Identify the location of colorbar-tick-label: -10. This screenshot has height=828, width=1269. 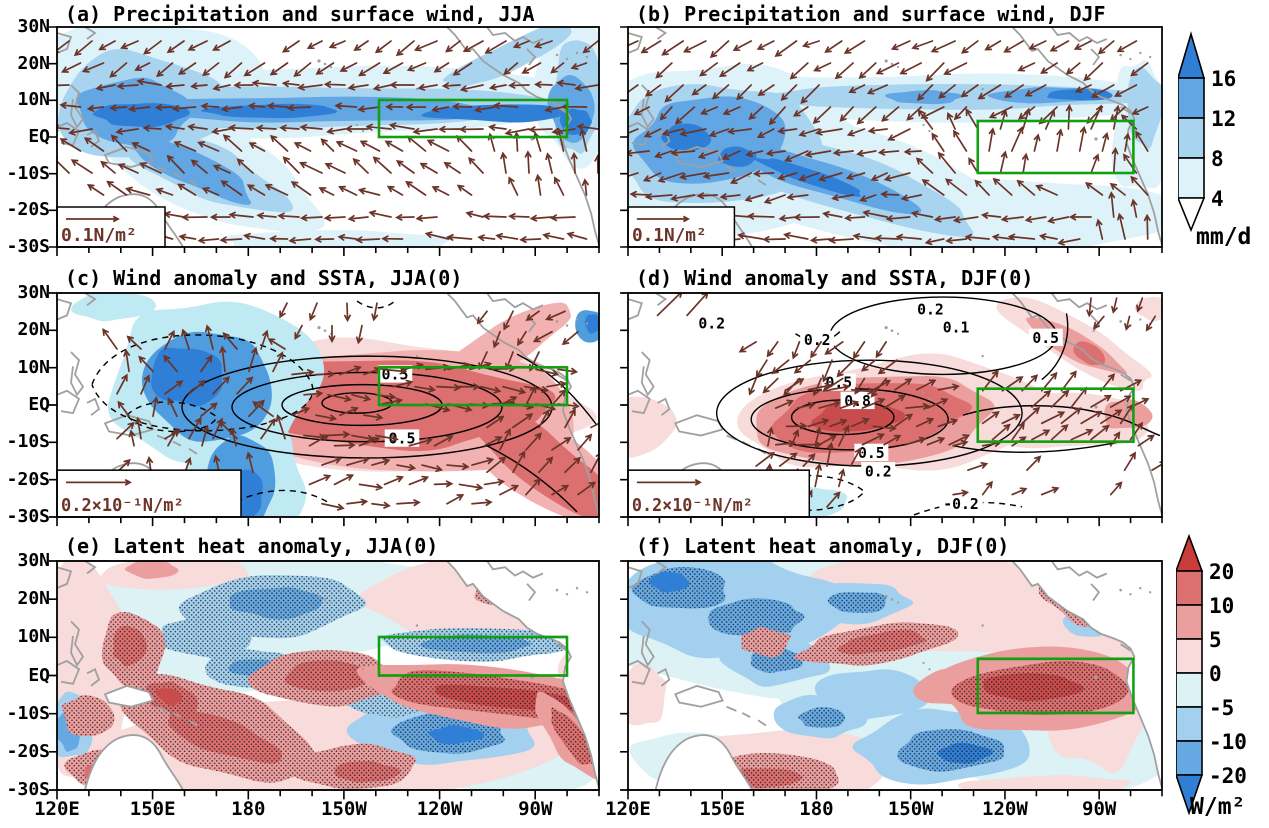
(1228, 742).